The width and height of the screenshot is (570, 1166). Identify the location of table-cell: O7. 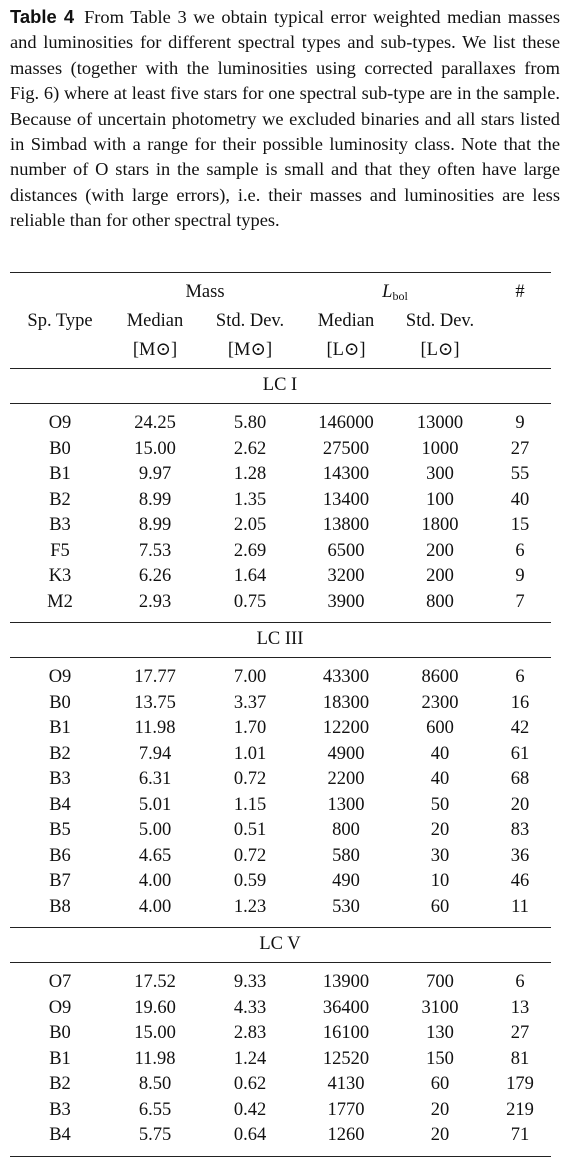
(60, 982).